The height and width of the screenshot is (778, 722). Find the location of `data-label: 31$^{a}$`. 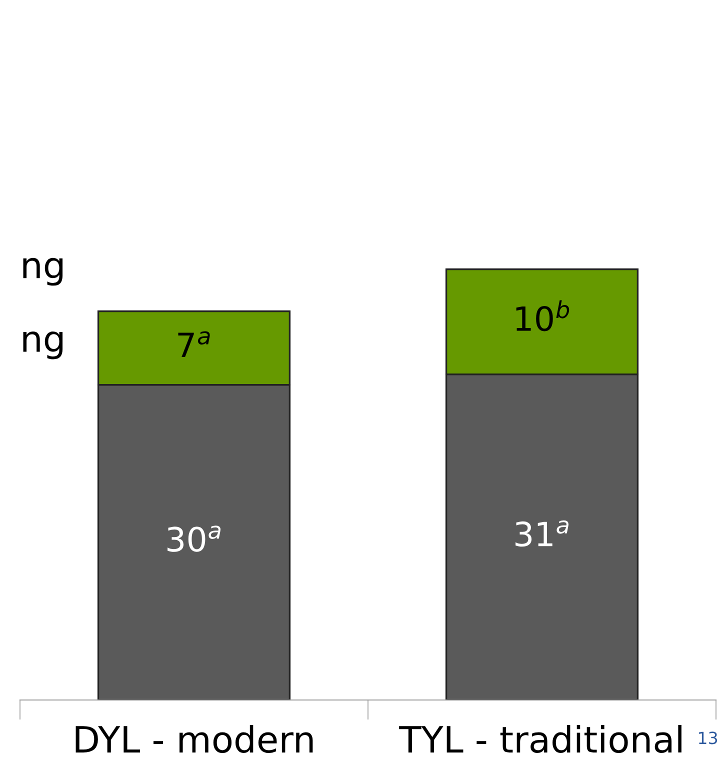

data-label: 31$^{a}$ is located at coordinates (542, 533).